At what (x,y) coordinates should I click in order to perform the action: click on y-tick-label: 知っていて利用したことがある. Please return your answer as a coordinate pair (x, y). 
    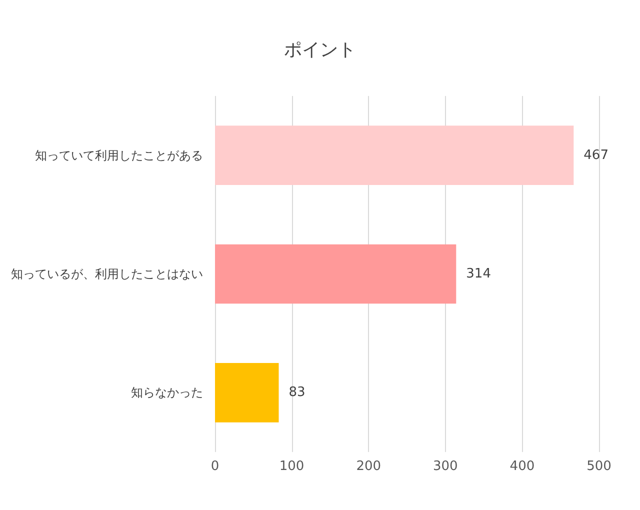
    Looking at the image, I should click on (119, 155).